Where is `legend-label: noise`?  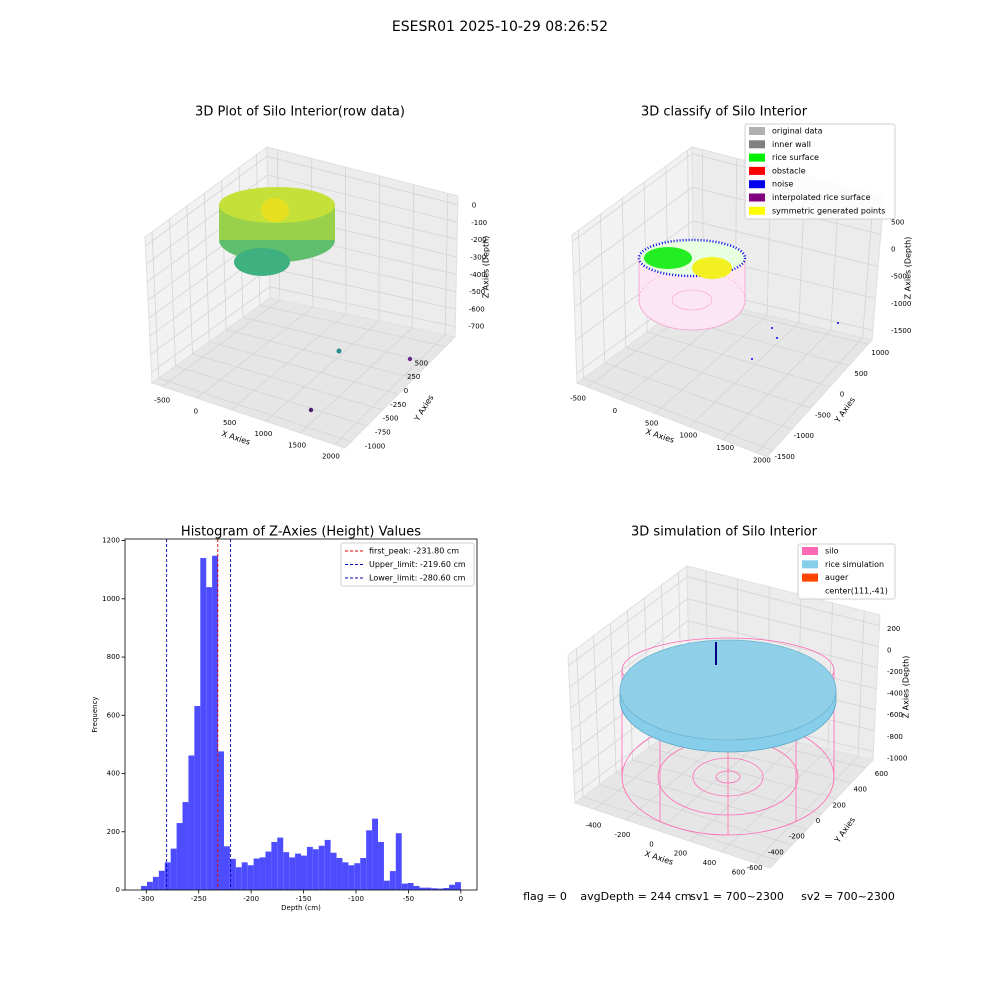
legend-label: noise is located at coordinates (782, 184).